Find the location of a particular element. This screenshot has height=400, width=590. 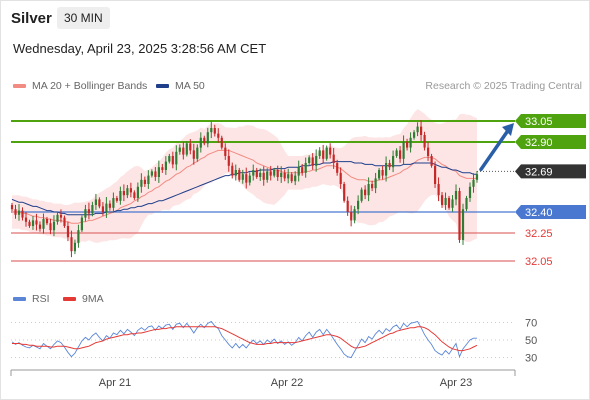

rsi-tick-50: 50 is located at coordinates (531, 341).